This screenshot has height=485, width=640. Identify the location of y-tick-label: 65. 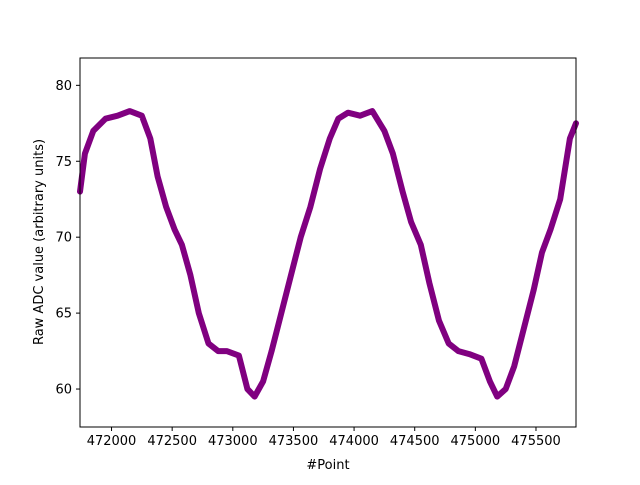
(63, 314).